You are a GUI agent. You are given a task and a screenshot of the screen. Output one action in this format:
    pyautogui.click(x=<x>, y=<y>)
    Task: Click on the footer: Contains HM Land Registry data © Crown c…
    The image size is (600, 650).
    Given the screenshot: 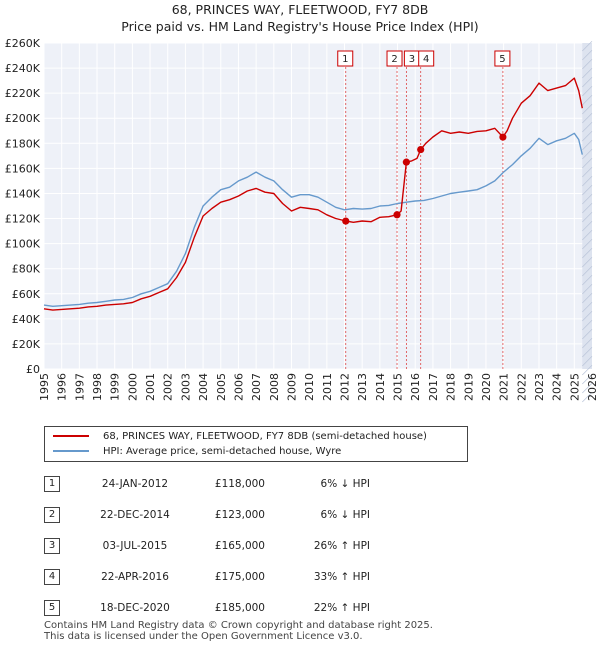 What is the action you would take?
    pyautogui.click(x=238, y=631)
    